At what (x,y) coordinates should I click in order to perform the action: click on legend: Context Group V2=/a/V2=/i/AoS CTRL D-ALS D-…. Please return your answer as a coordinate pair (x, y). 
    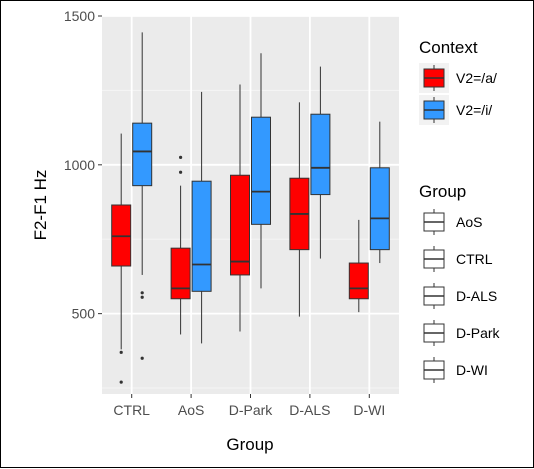
    Looking at the image, I should click on (460, 211).